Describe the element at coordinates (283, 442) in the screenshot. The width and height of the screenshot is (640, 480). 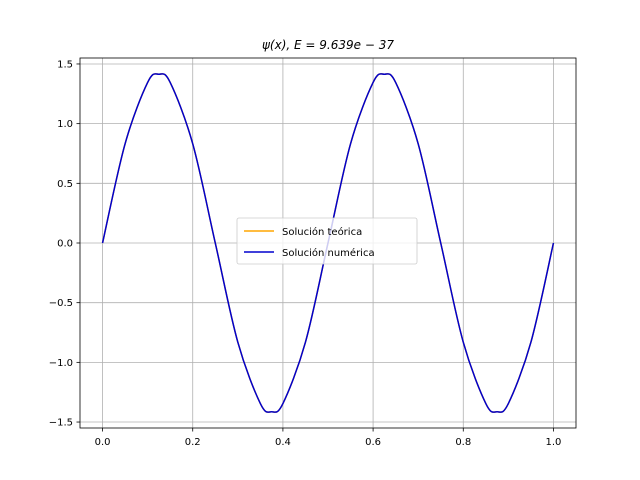
I see `x-tick-label: 0.4` at that location.